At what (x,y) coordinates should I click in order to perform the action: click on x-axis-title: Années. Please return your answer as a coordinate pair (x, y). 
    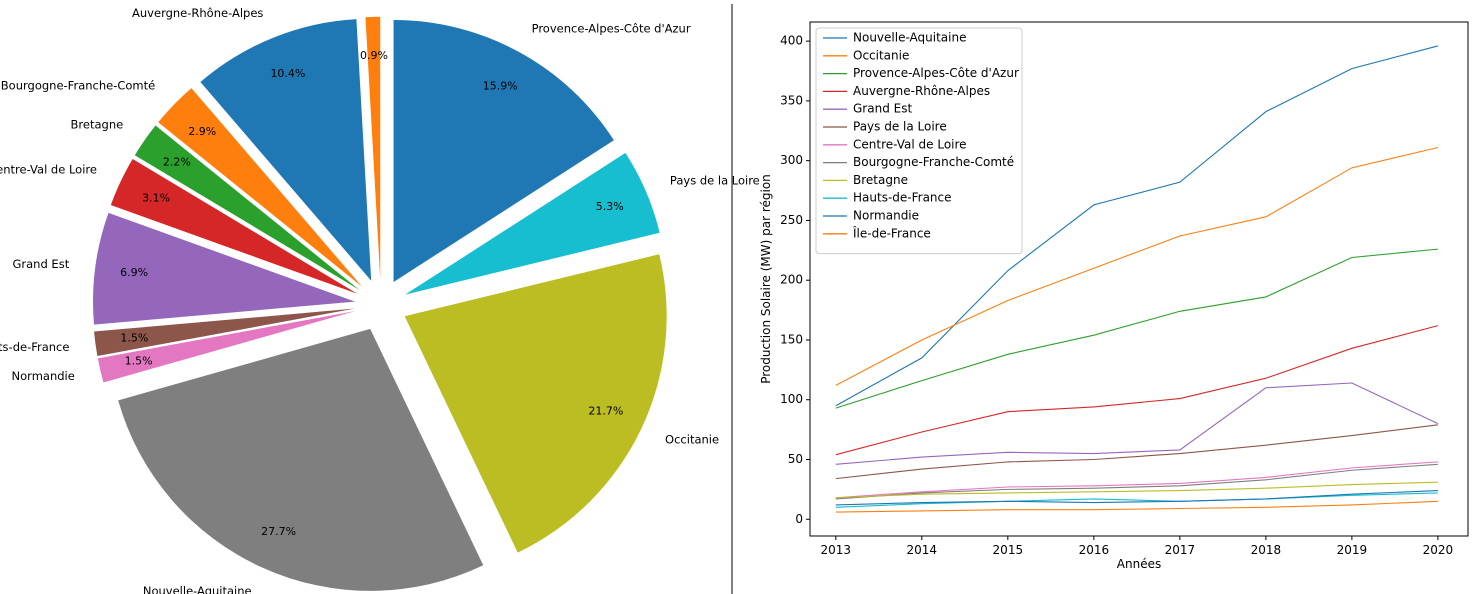
    Looking at the image, I should click on (1139, 564).